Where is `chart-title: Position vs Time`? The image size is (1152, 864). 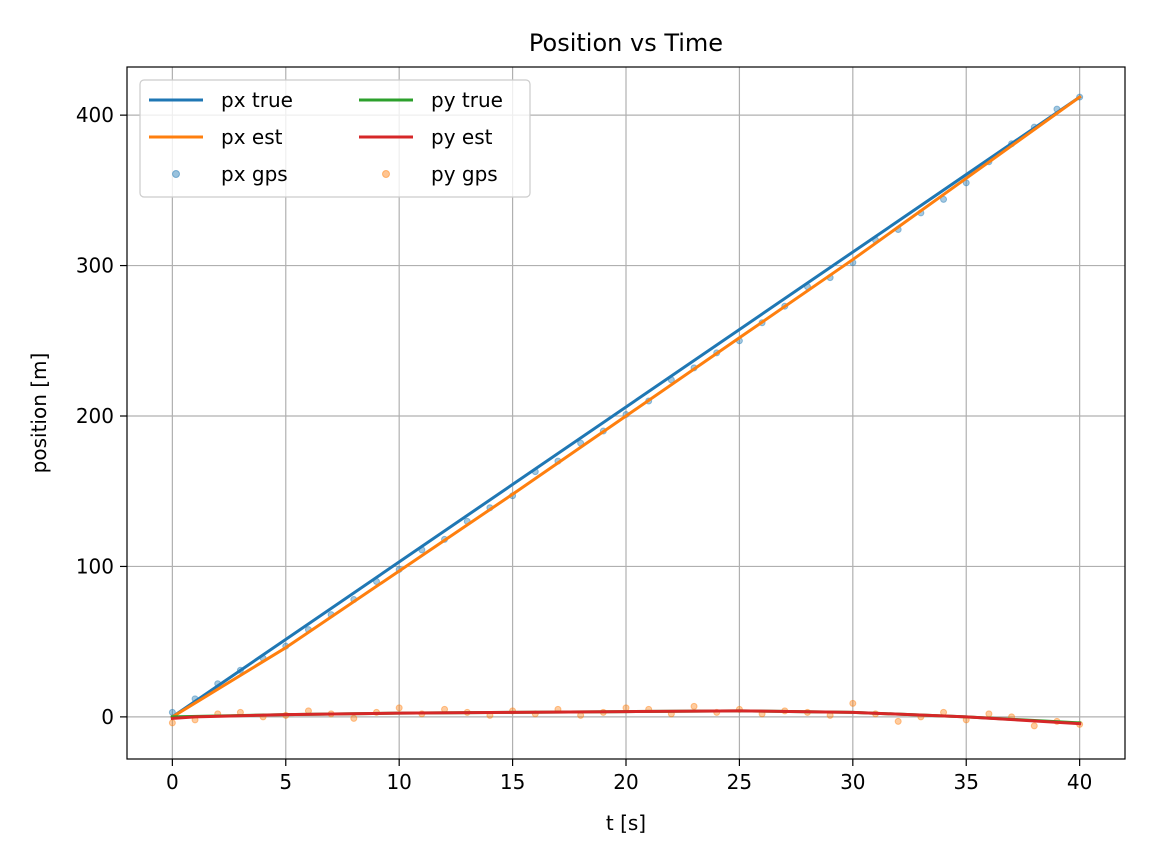 chart-title: Position vs Time is located at coordinates (626, 43).